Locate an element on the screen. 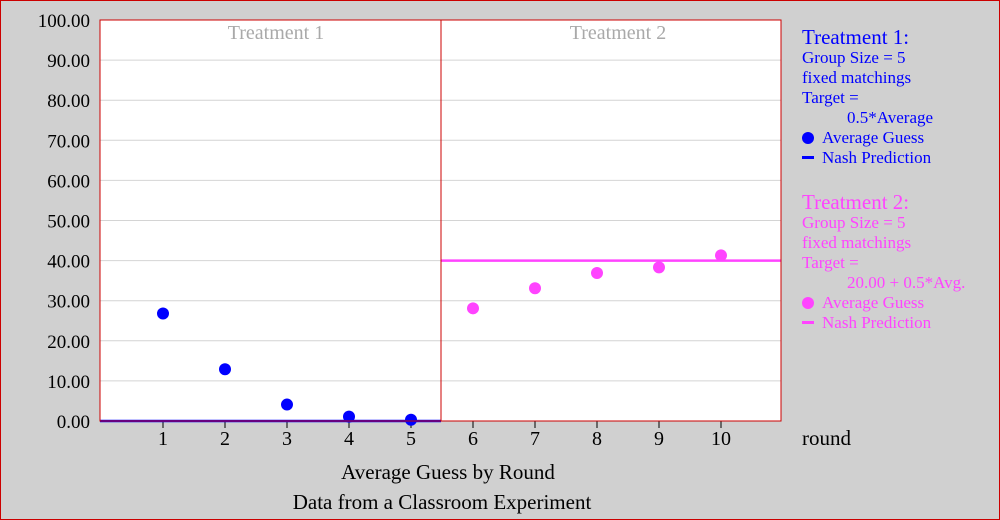  legend-treatment-2-matching: fixed matchings is located at coordinates (857, 242).